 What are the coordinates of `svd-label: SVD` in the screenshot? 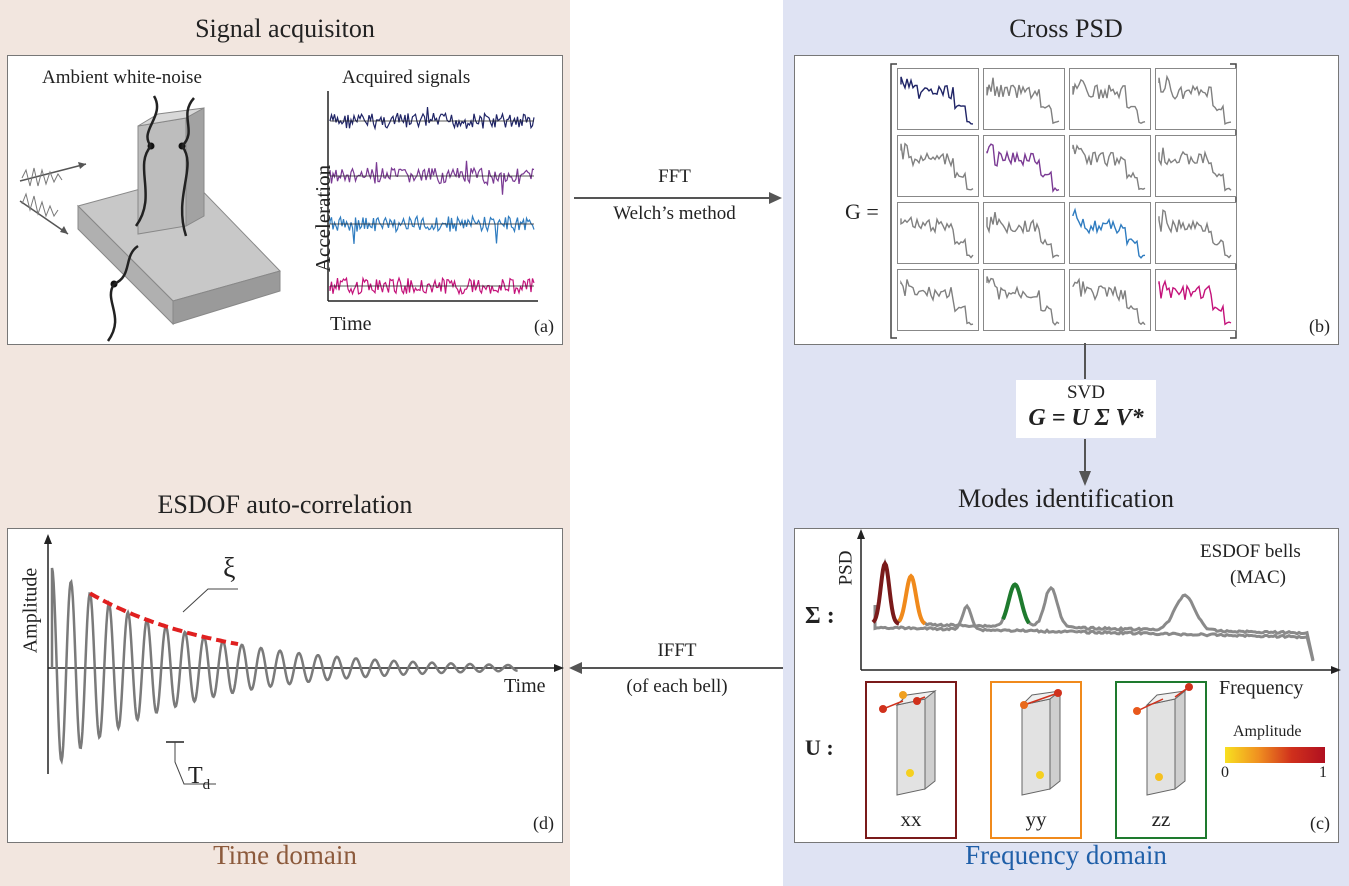 It's located at (1085, 392).